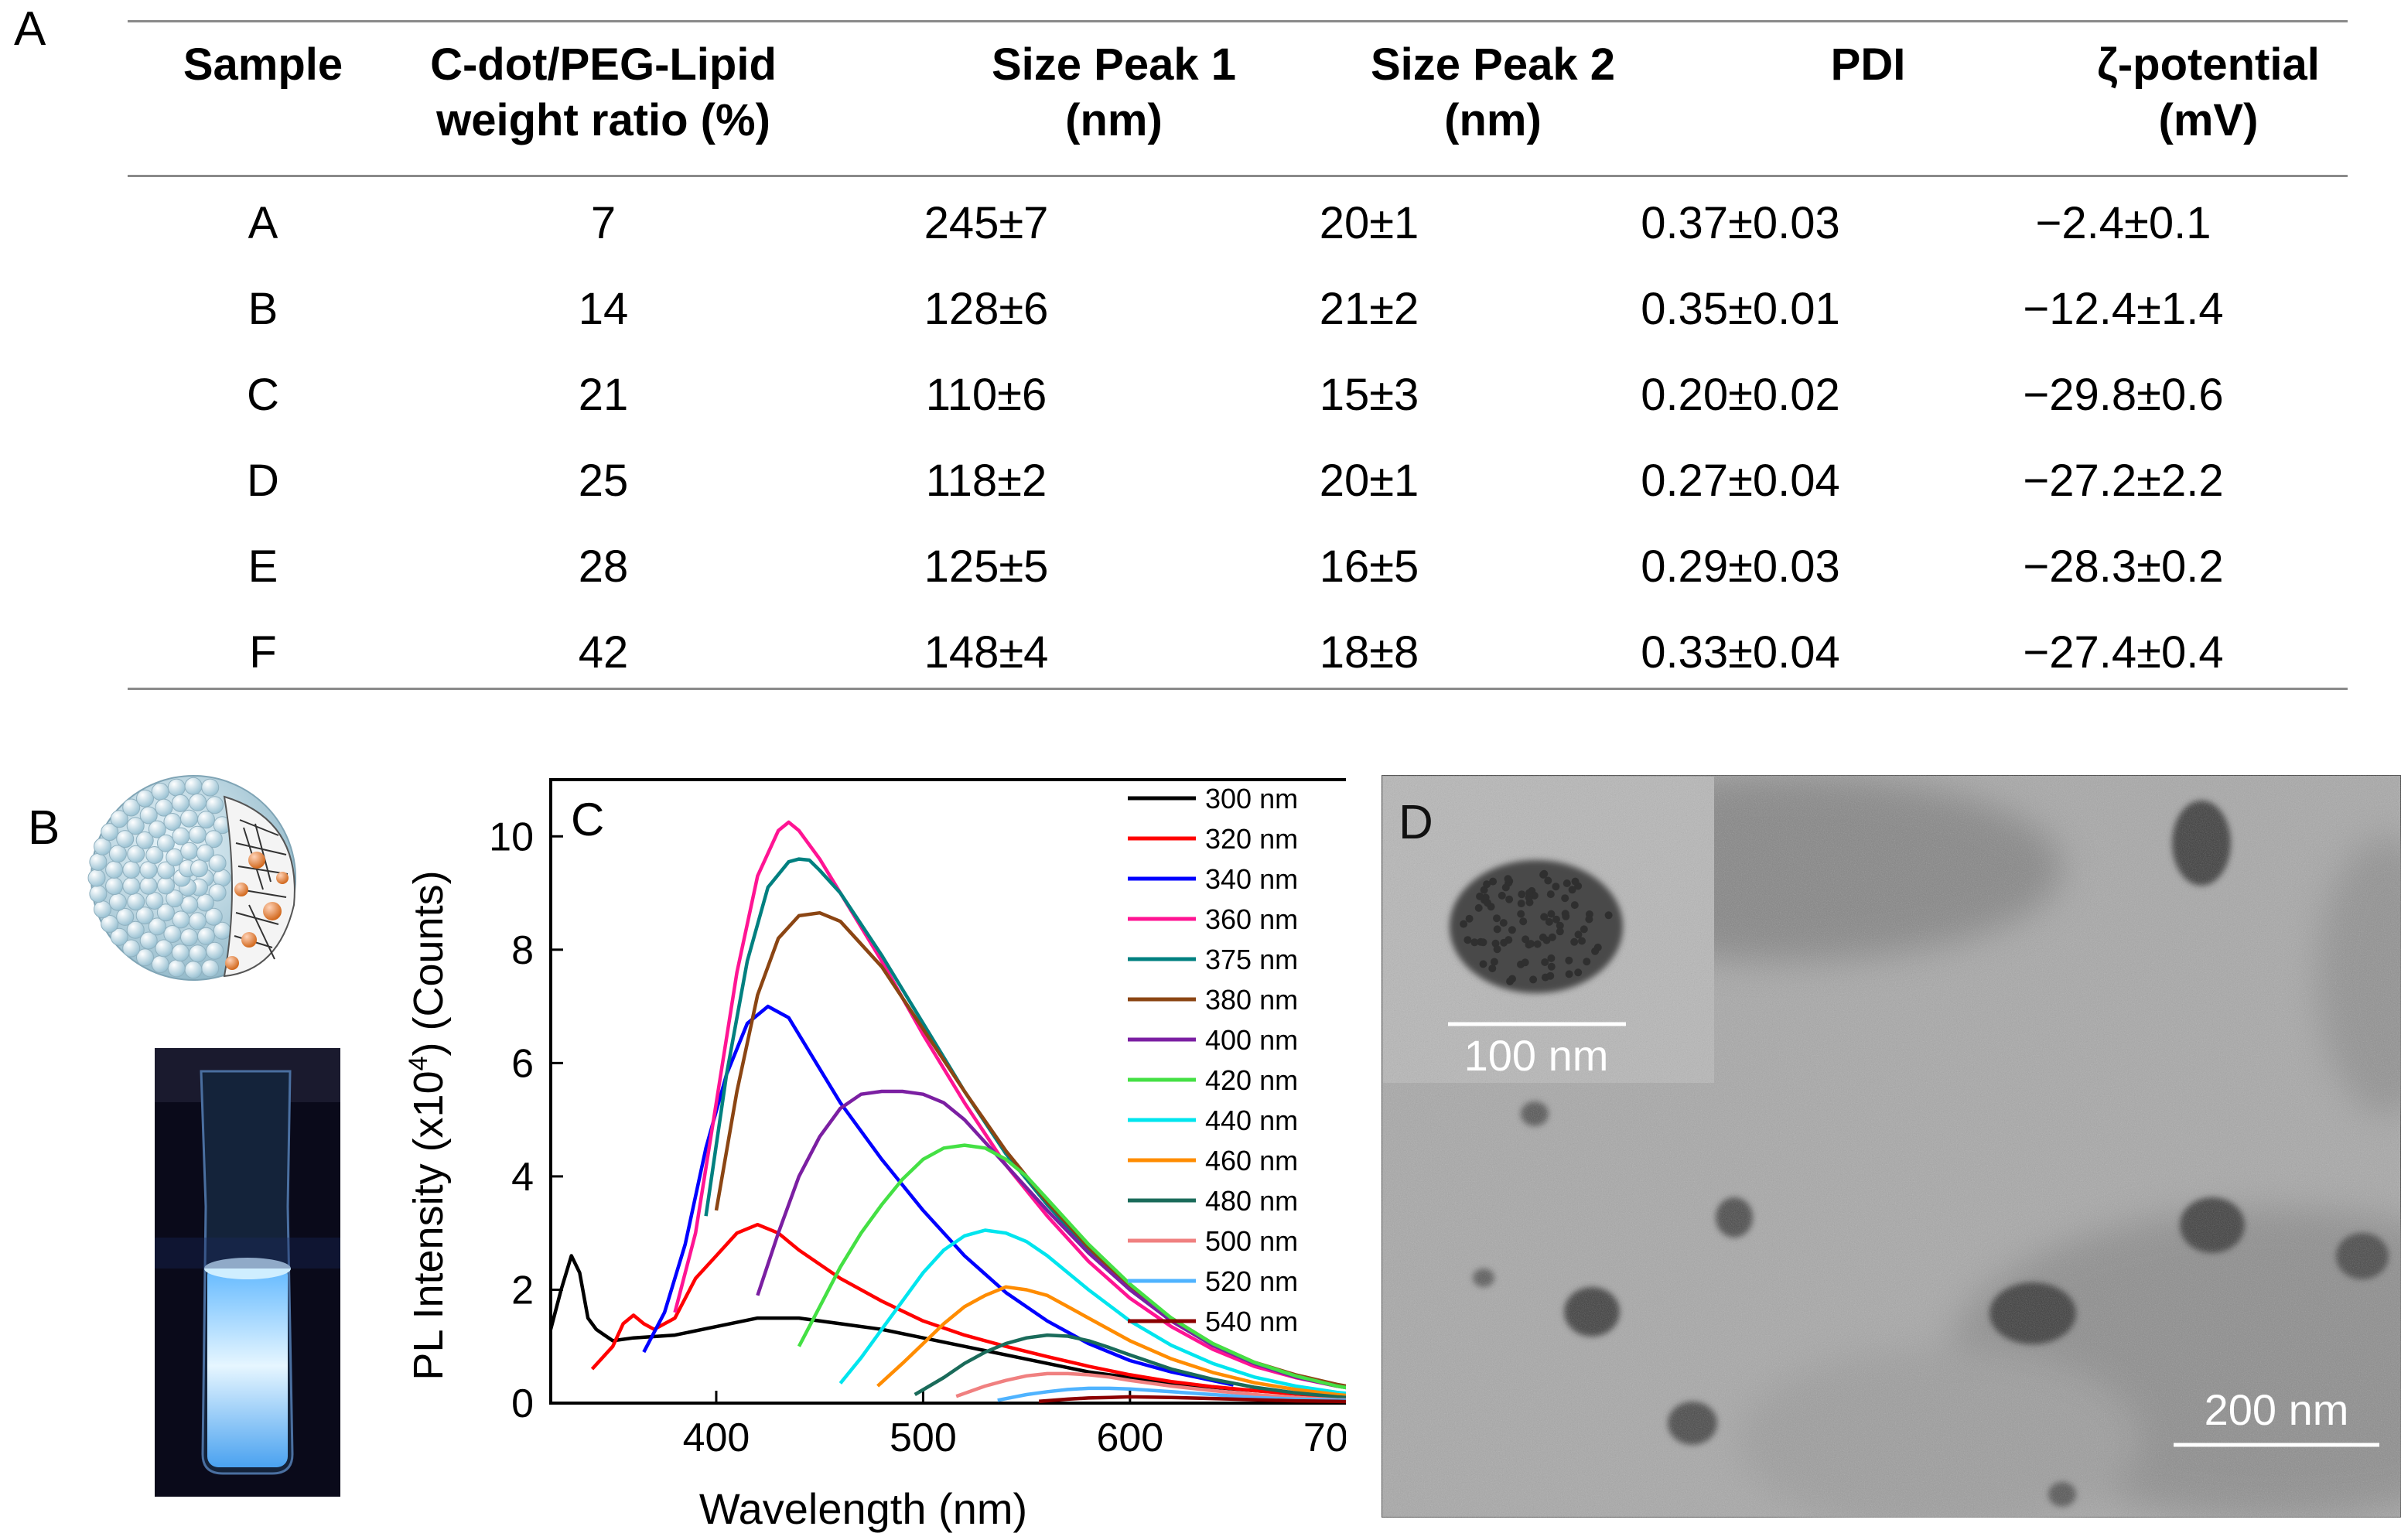 Image resolution: width=2401 pixels, height=1540 pixels. Describe the element at coordinates (1114, 120) in the screenshot. I see `header-size-peak-1-line2: (nm)` at that location.